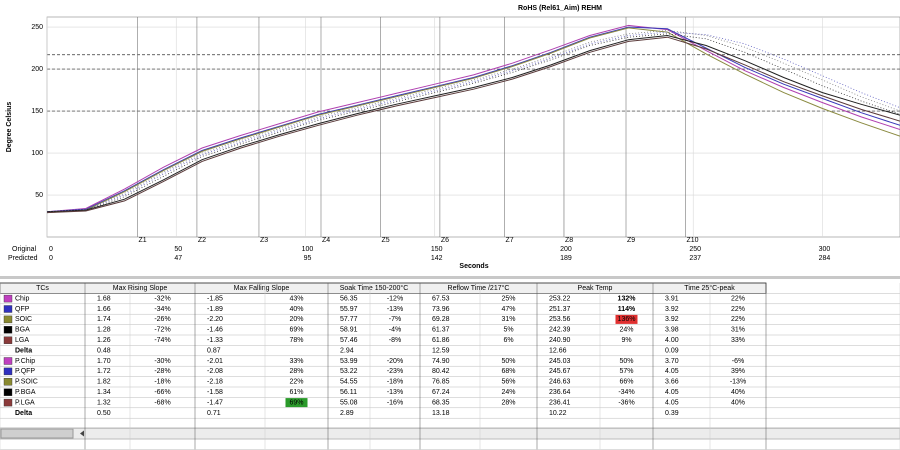 The width and height of the screenshot is (900, 450). What do you see at coordinates (508, 392) in the screenshot?
I see `cell-percent: 24%` at bounding box center [508, 392].